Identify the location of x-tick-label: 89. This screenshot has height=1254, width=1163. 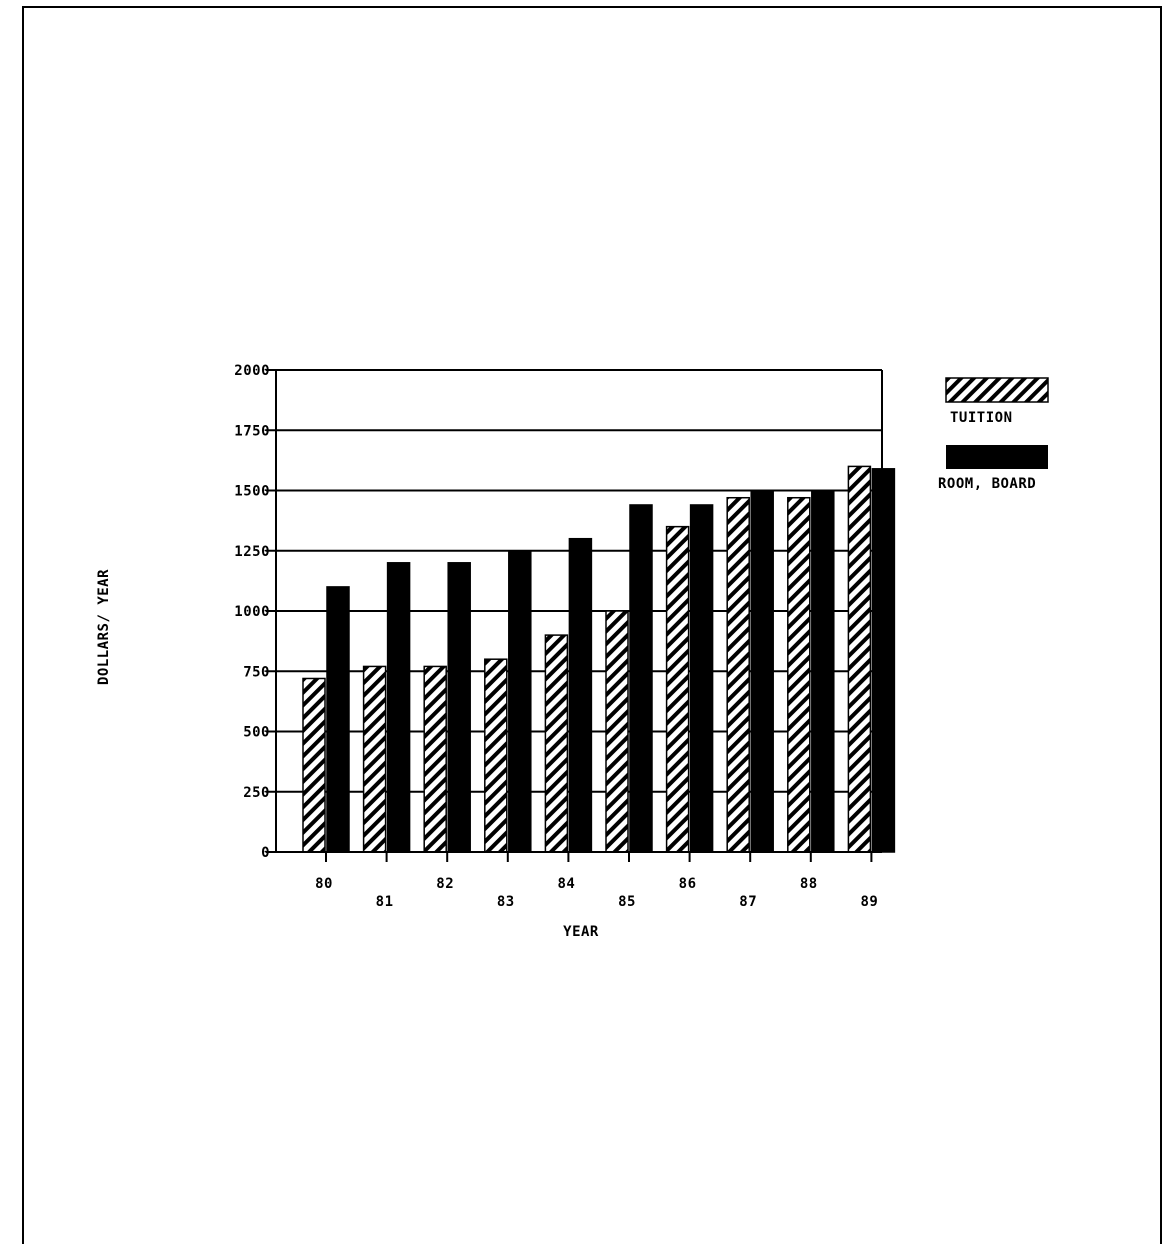
(869, 902).